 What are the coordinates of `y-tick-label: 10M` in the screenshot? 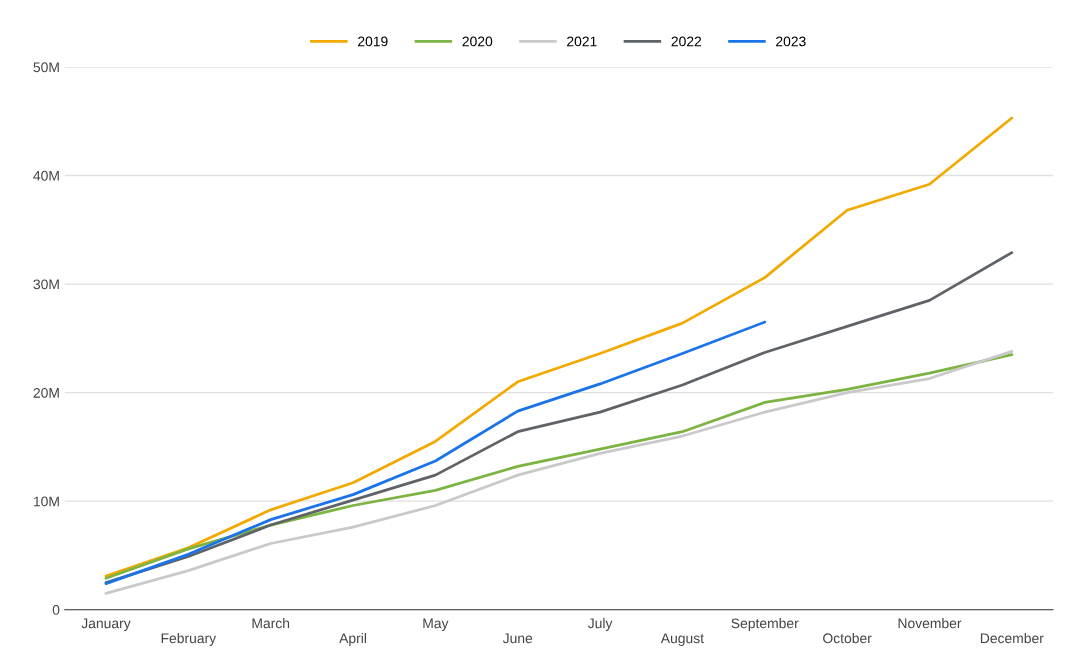 It's located at (46, 501).